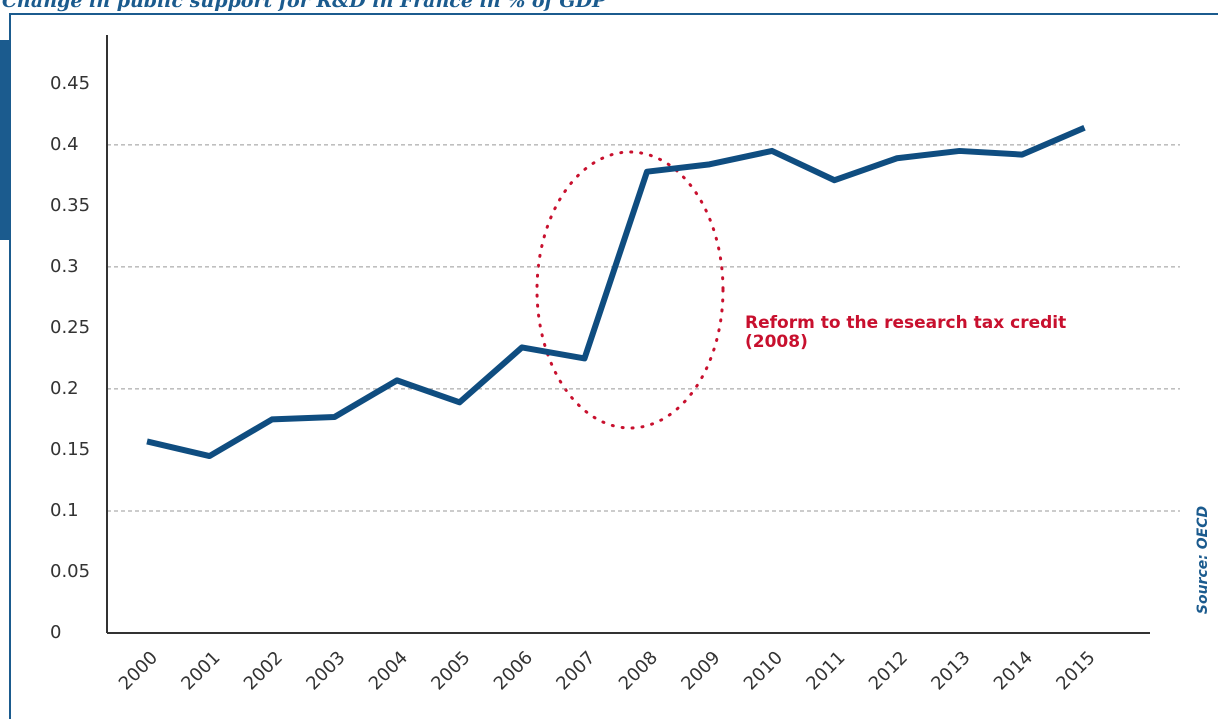 The height and width of the screenshot is (723, 1218). What do you see at coordinates (64, 266) in the screenshot?
I see `y-tick-label: 0.3` at bounding box center [64, 266].